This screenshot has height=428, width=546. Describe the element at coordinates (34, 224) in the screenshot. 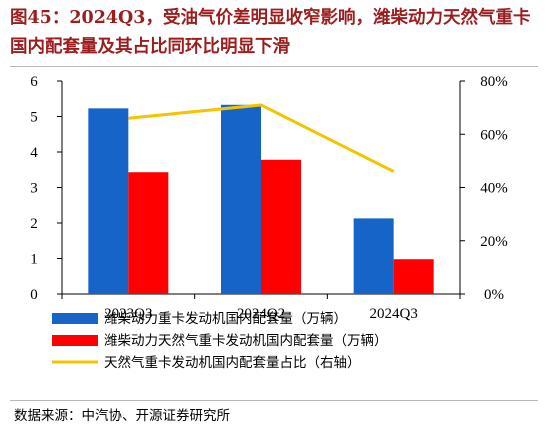

I see `y-tick-label-left: 2` at that location.